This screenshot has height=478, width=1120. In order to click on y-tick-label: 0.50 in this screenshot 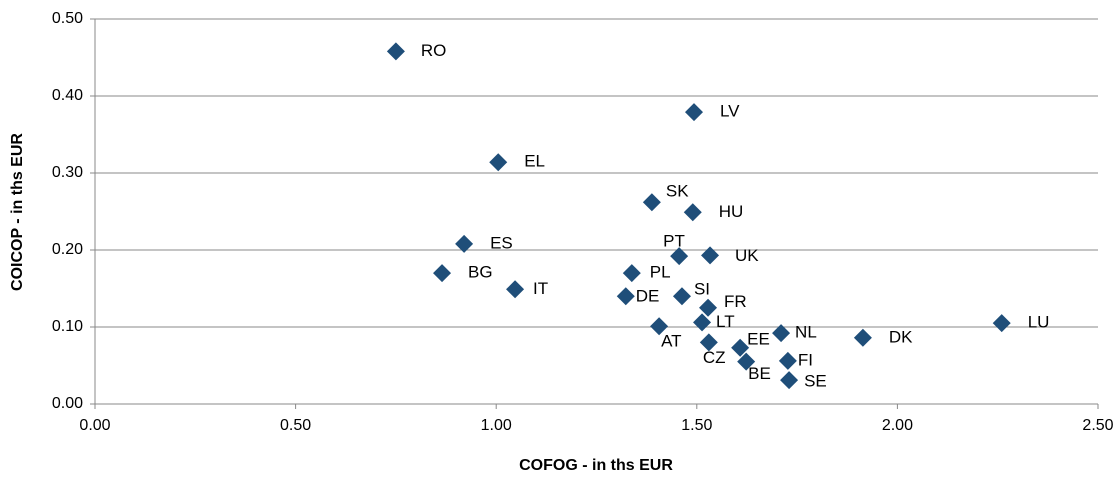, I will do `click(67, 18)`.